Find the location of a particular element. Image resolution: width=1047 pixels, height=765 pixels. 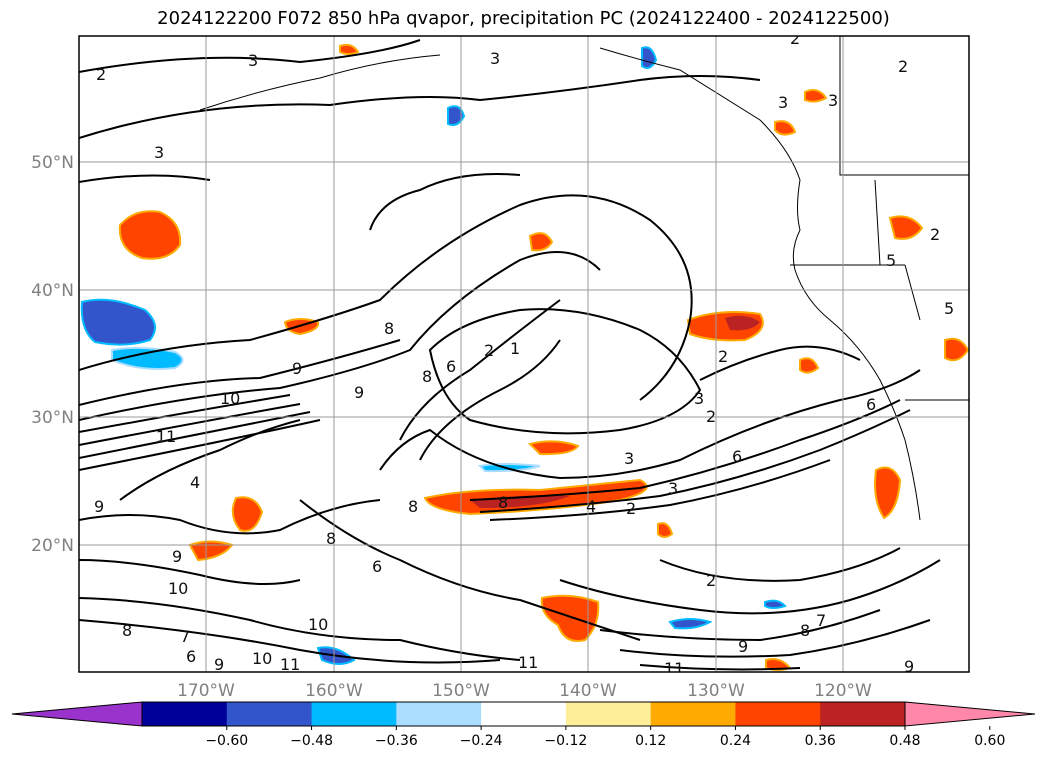

lon-label-160w: 160°W is located at coordinates (334, 691).